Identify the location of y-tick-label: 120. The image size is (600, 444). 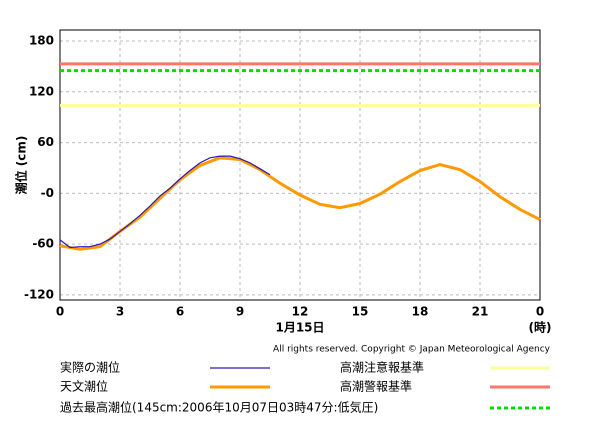
(41, 91).